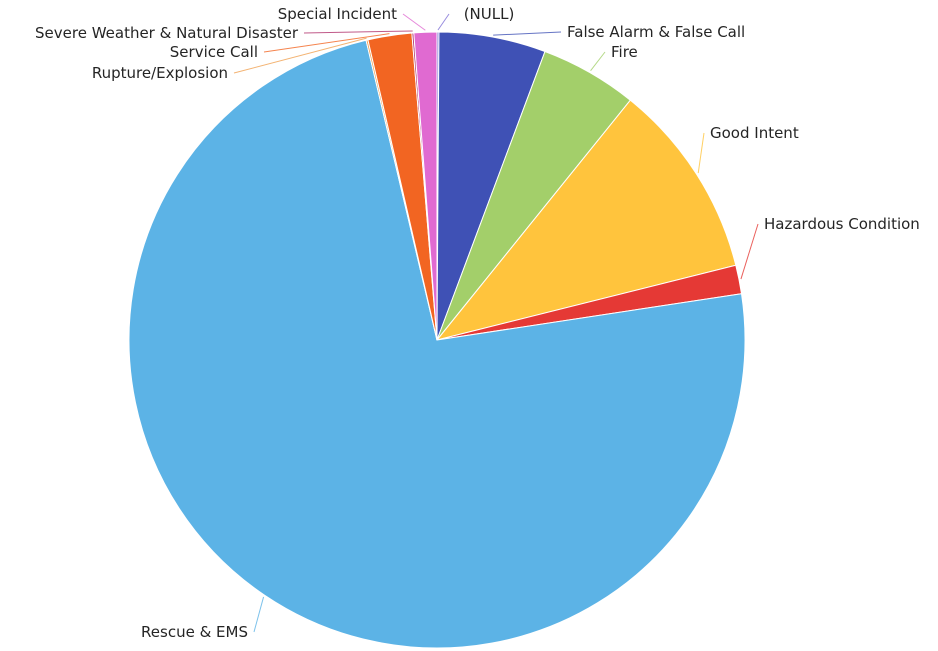  I want to click on label-false-alarm-false-call: False Alarm & False Call, so click(656, 32).